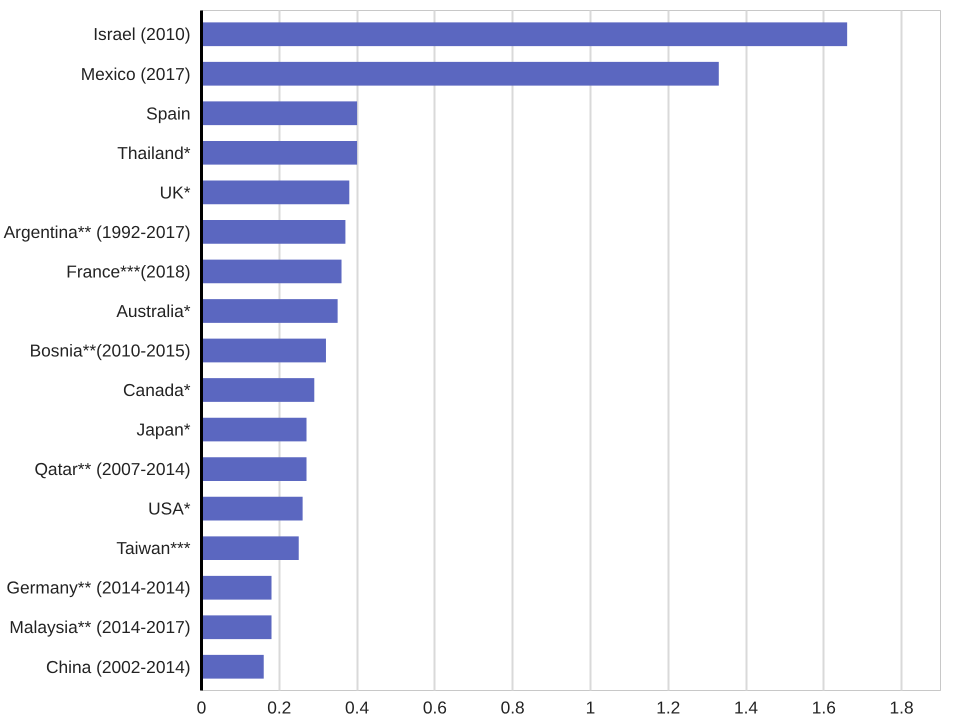  I want to click on y-tick-label: China (2002-2014), so click(118, 666).